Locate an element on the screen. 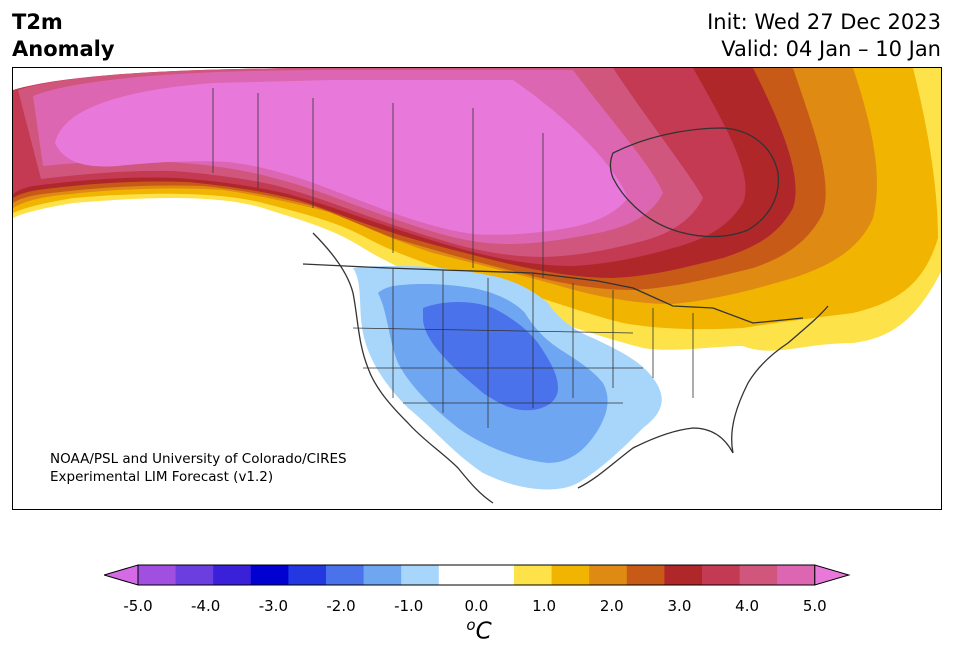 The width and height of the screenshot is (953, 656). valid-range: Valid: 04 Jan – 10 Jan is located at coordinates (831, 49).